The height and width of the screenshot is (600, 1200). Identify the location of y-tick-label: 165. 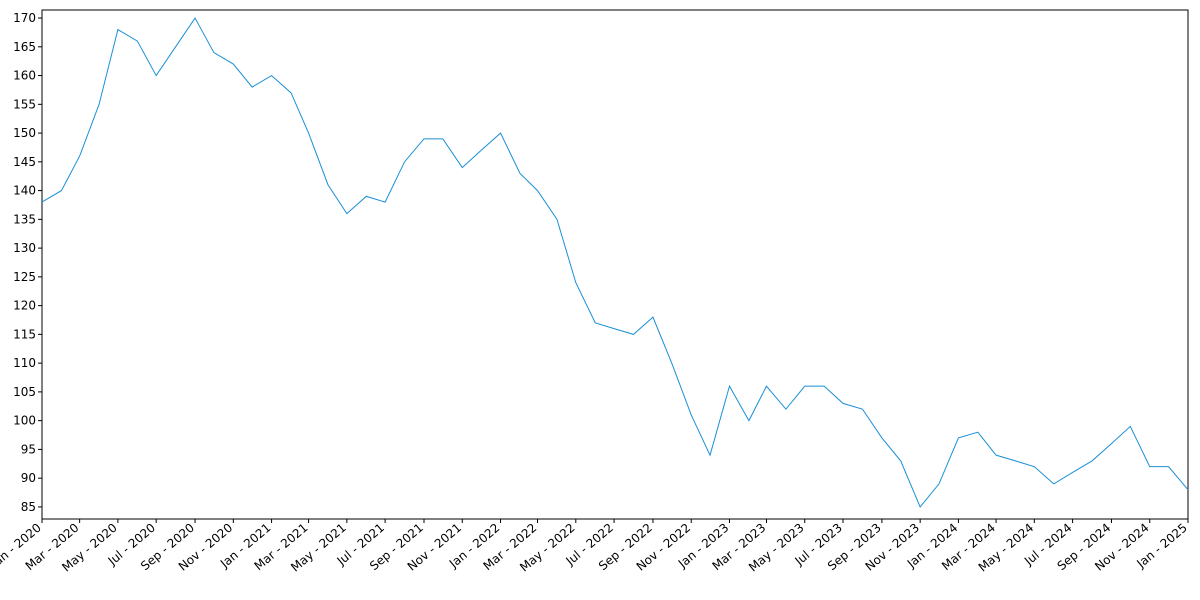
(24, 47).